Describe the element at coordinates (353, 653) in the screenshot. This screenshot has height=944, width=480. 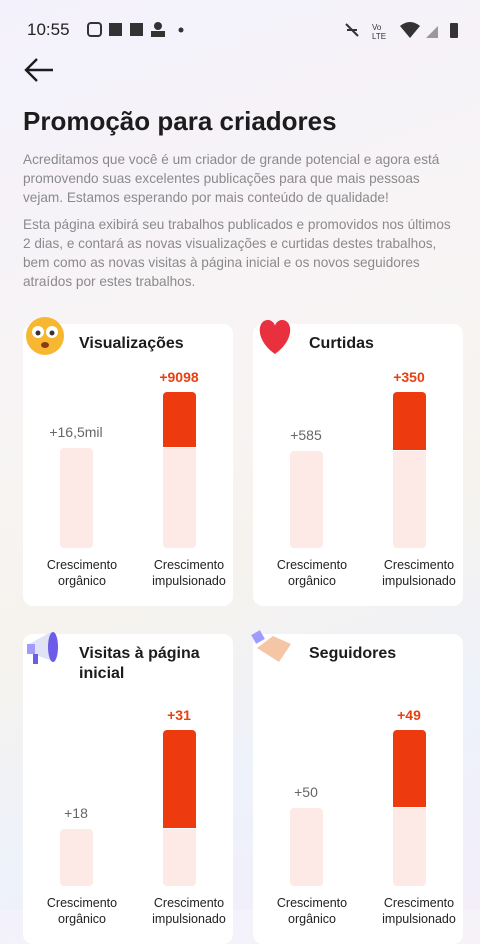
I see `card-title: Seguidores` at that location.